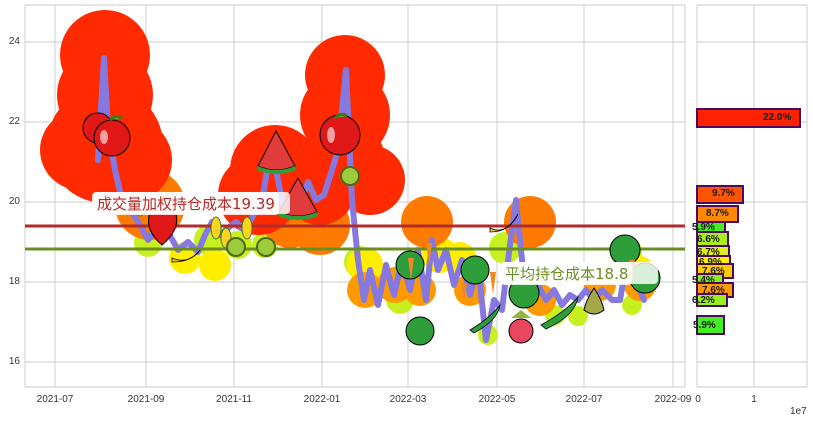  What do you see at coordinates (710, 262) in the screenshot?
I see `bar-pct: 6.9%` at bounding box center [710, 262].